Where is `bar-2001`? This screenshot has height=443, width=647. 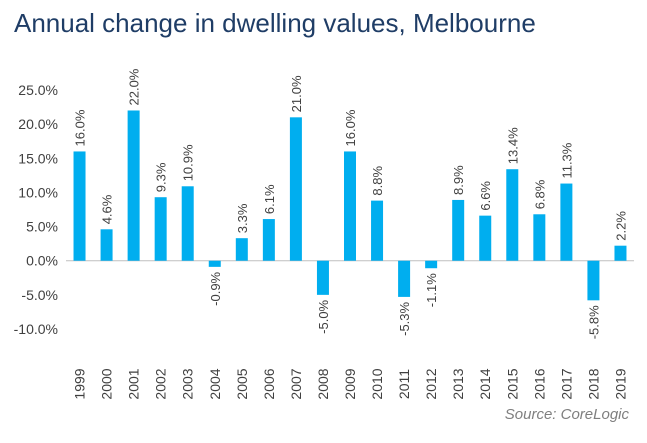 bar-2001 is located at coordinates (133, 185).